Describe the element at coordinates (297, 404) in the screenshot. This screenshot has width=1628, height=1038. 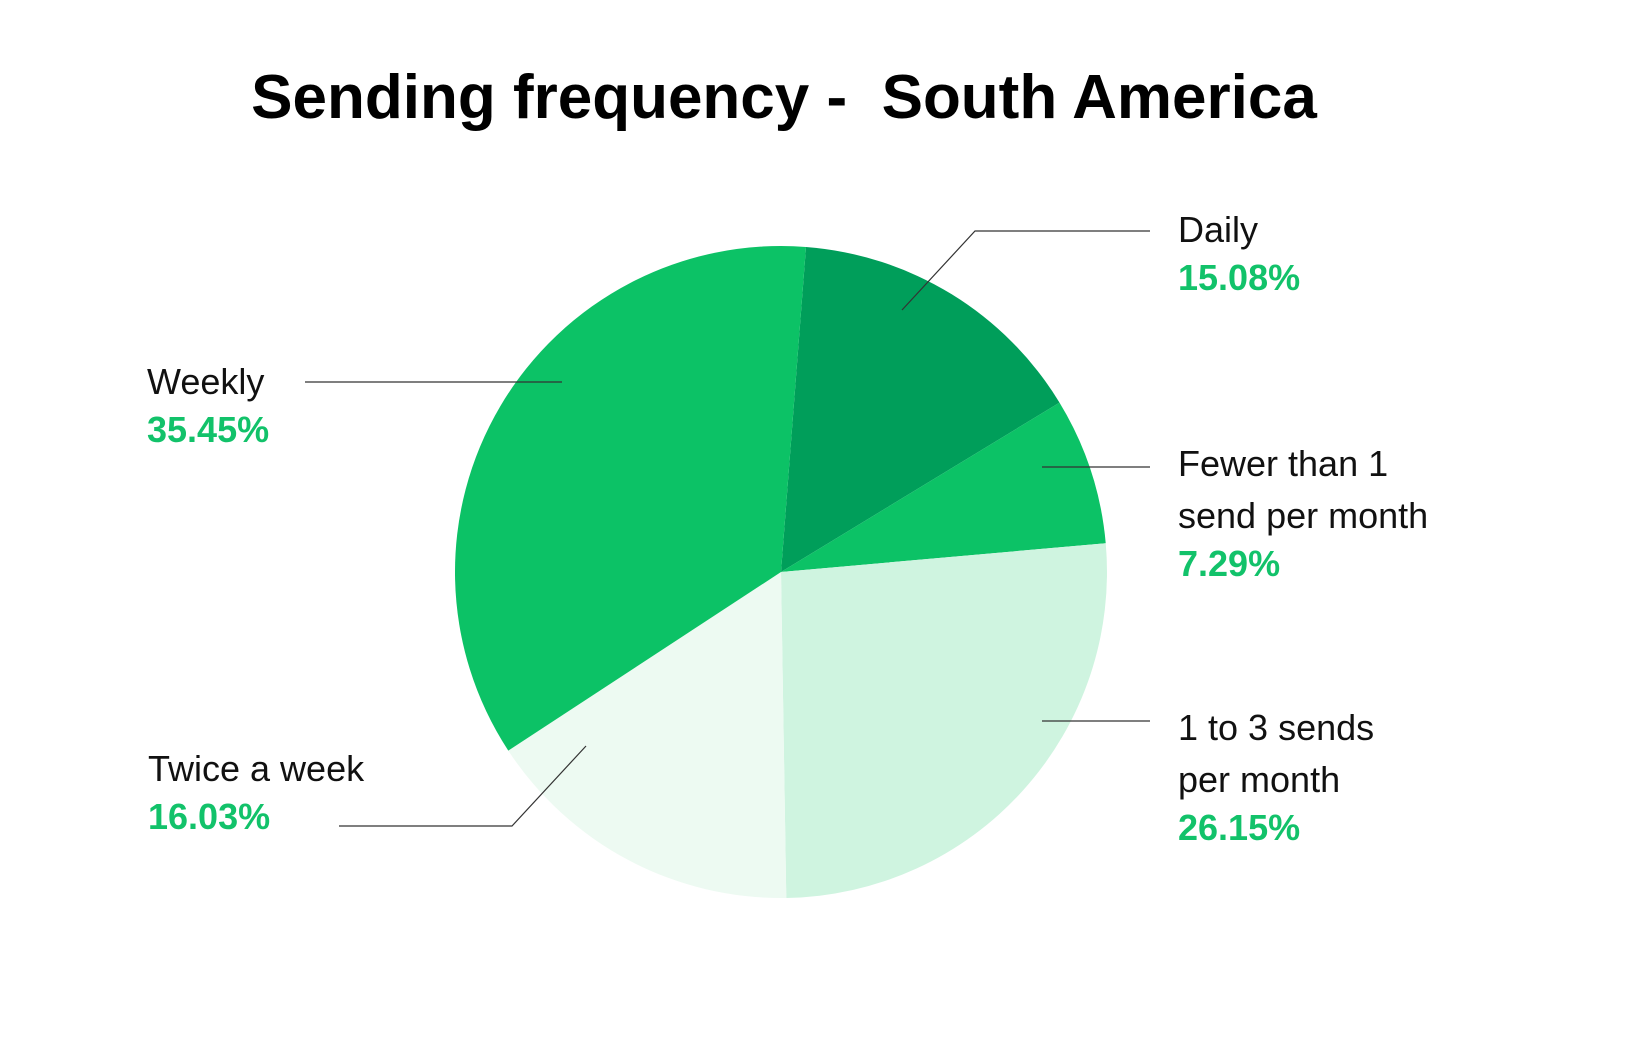
I see `label-weekly: Weekly 35.45%` at that location.